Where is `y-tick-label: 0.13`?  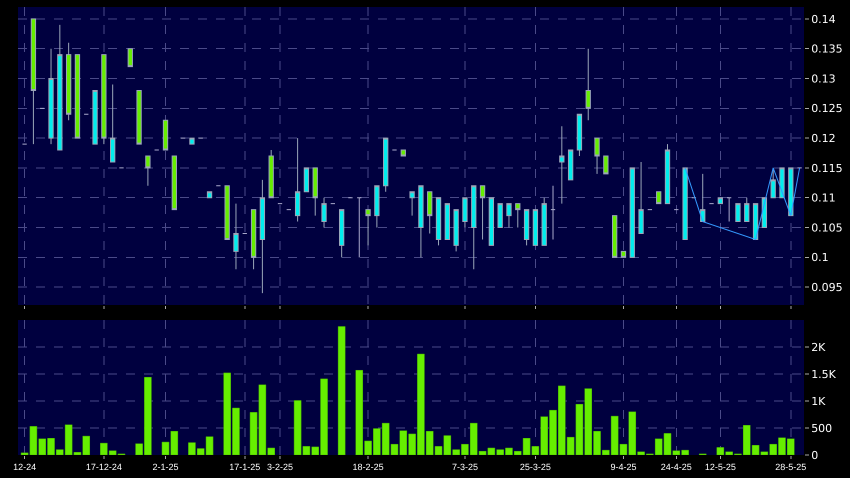 y-tick-label: 0.13 is located at coordinates (823, 79).